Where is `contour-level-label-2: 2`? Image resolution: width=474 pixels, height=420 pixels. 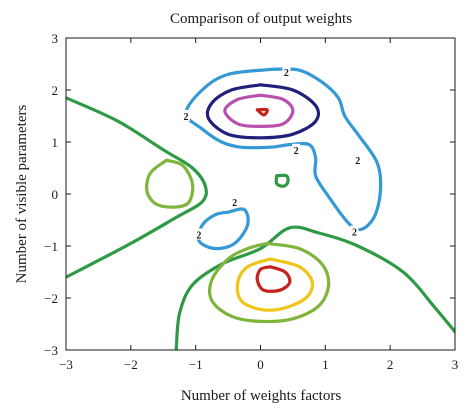
contour-level-label-2: 2 is located at coordinates (185, 117).